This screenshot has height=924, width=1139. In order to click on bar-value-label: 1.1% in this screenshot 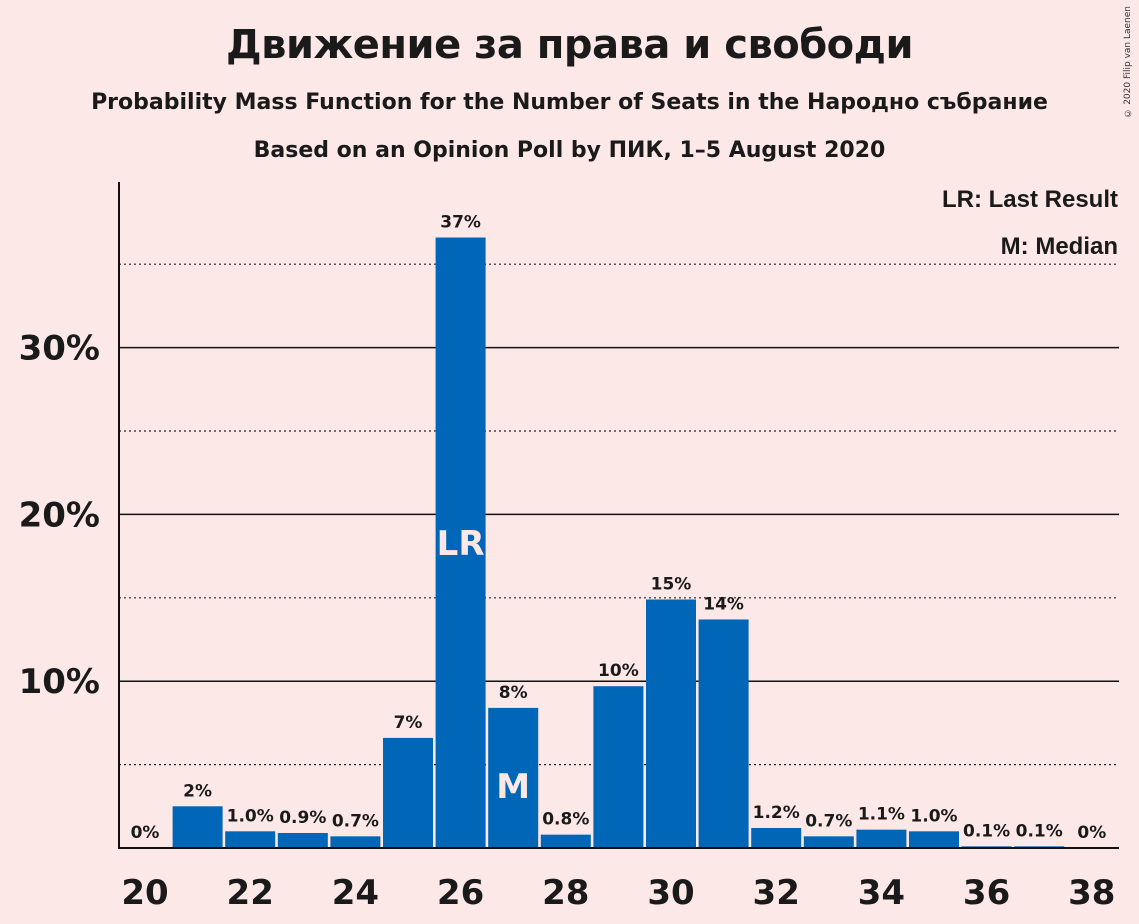, I will do `click(881, 815)`.